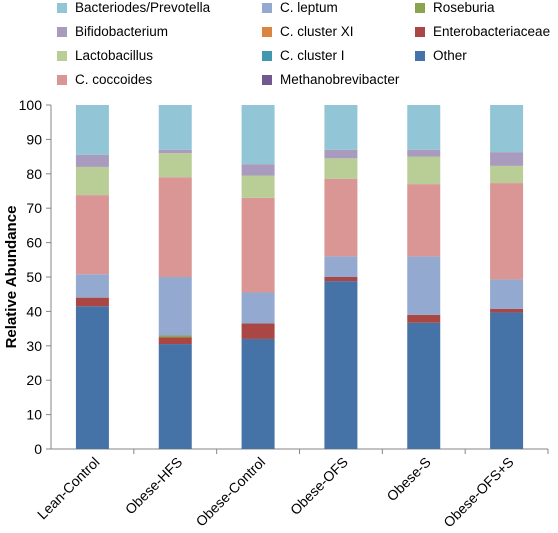 This screenshot has height=533, width=558. Describe the element at coordinates (231, 492) in the screenshot. I see `x-tick-label: Obese-Control` at that location.